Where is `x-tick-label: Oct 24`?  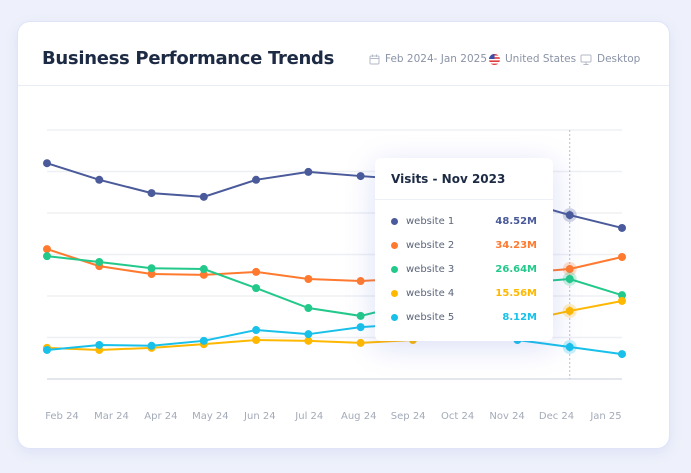
x-tick-label: Oct 24 is located at coordinates (457, 416).